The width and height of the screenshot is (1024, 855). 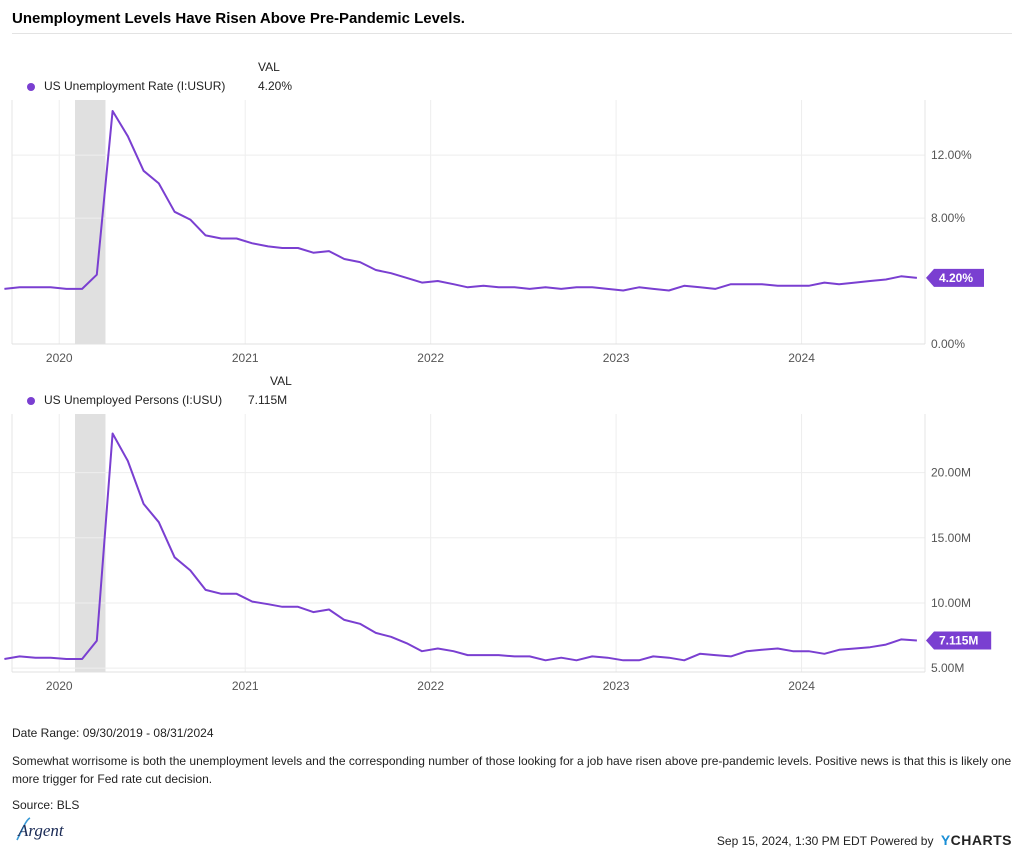 What do you see at coordinates (948, 218) in the screenshot?
I see `y-tick-label: 8.00%` at bounding box center [948, 218].